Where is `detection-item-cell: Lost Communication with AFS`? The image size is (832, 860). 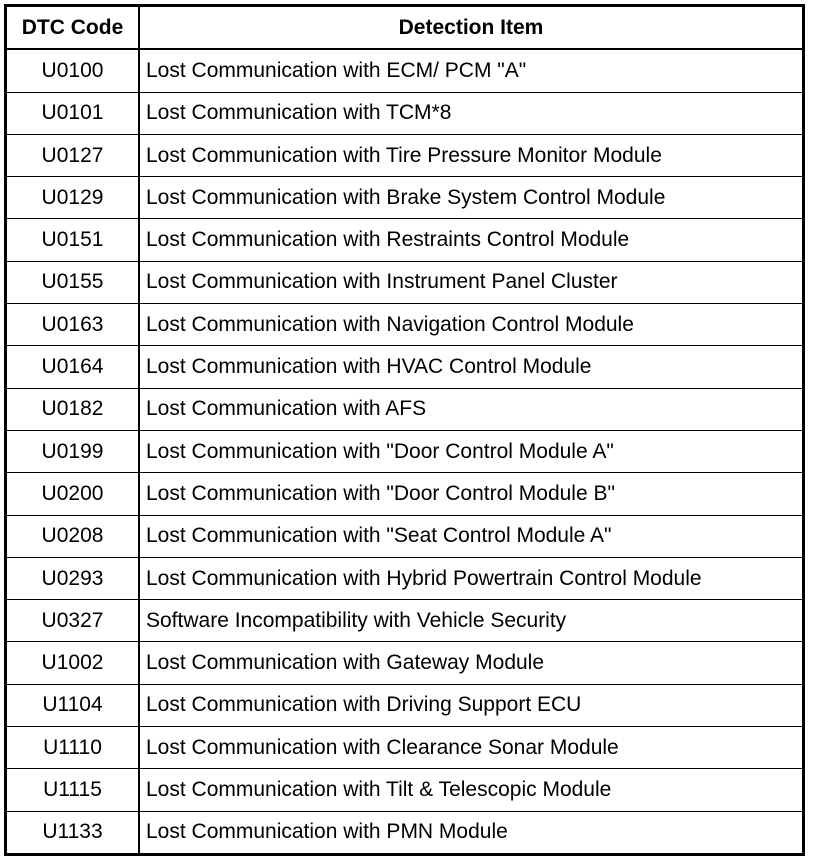
detection-item-cell: Lost Communication with AFS is located at coordinates (471, 409).